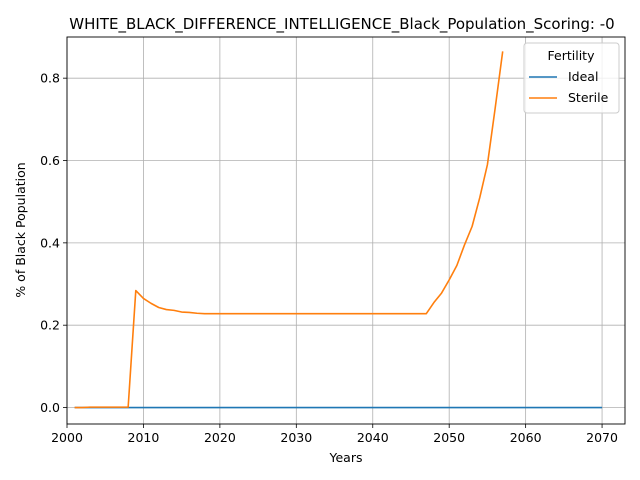  I want to click on y-axis-ticks: 0.0 0.2 0.4 0.6 0.8, so click(53, 243).